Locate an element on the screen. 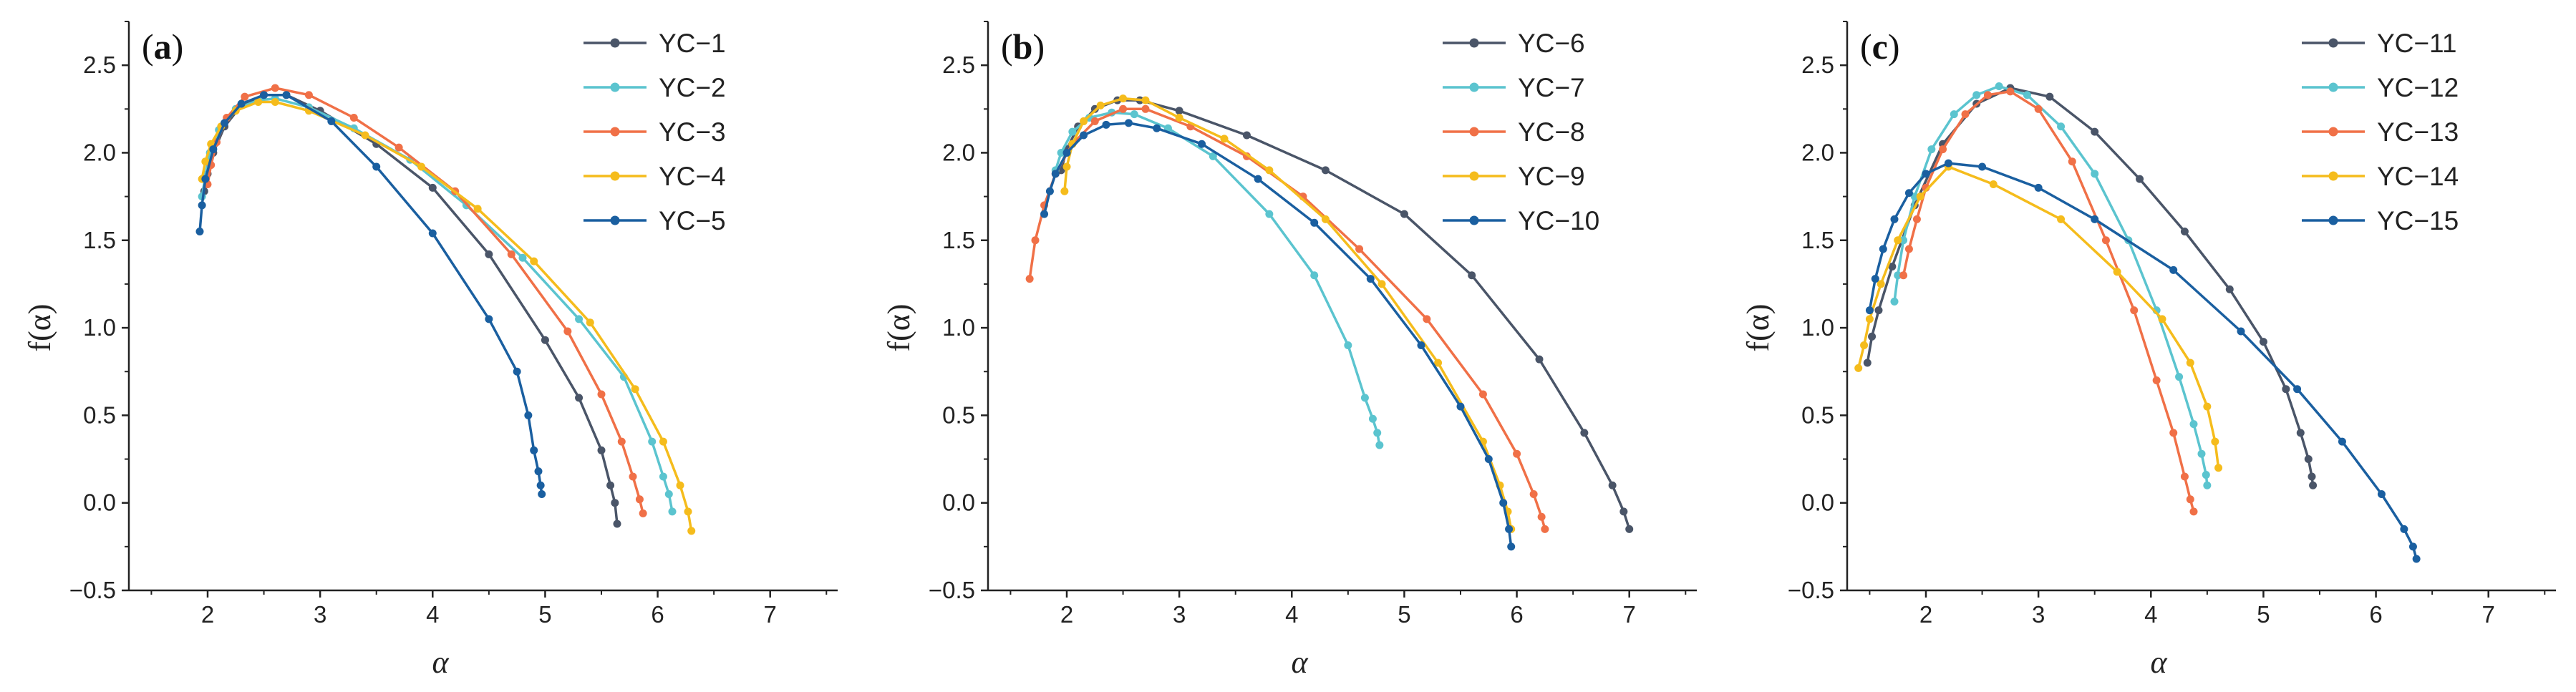 Image resolution: width=2576 pixels, height=692 pixels. legend-label: YC−4 is located at coordinates (692, 176).